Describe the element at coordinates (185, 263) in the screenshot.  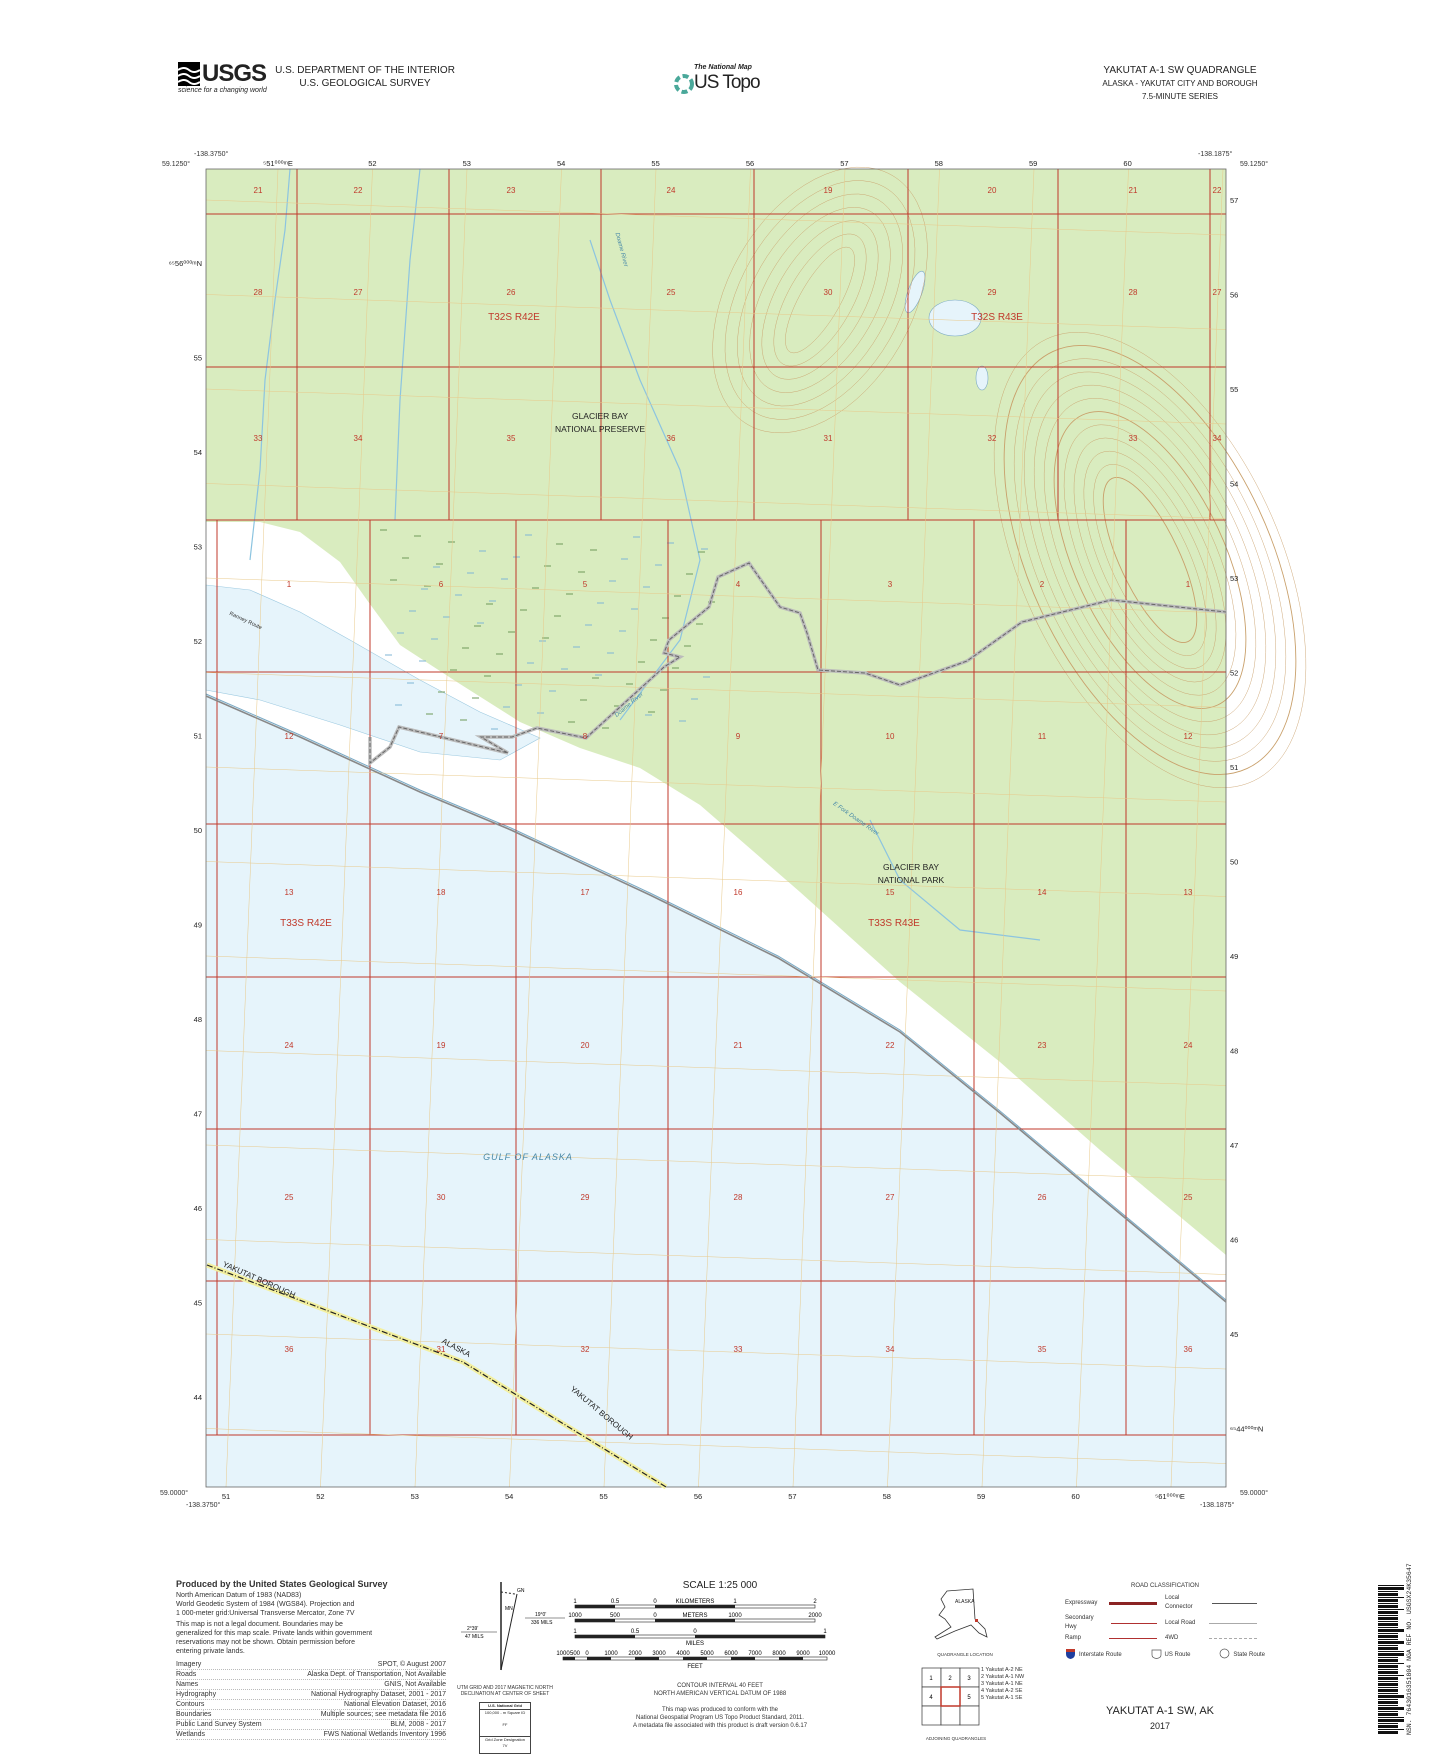
I see `northing-label: ⁶⁵56⁰⁰⁰ᵐN` at that location.